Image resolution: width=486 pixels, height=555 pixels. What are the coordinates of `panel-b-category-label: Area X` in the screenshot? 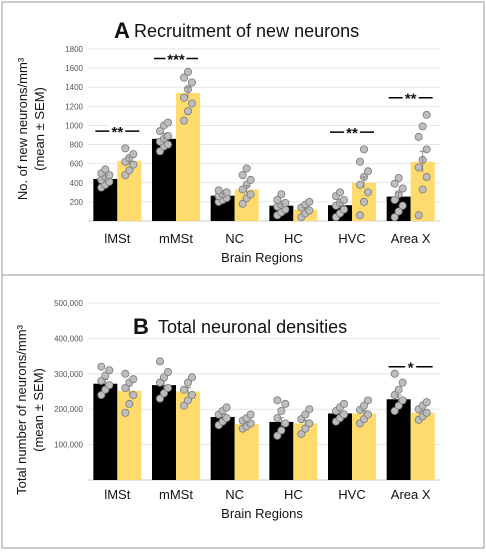 It's located at (411, 494).